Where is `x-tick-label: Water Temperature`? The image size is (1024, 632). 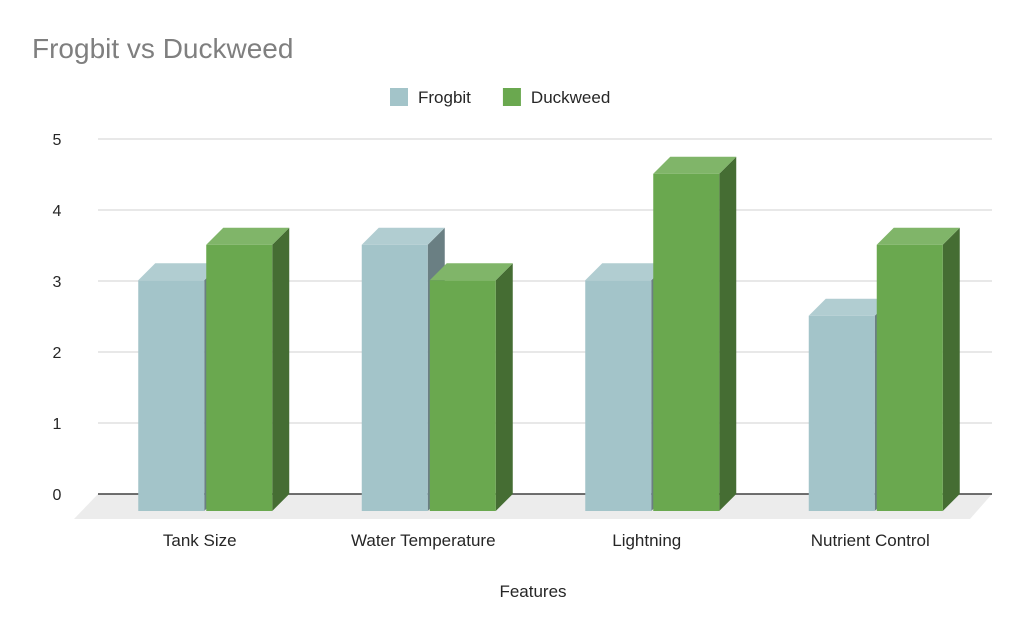
x-tick-label: Water Temperature is located at coordinates (423, 540).